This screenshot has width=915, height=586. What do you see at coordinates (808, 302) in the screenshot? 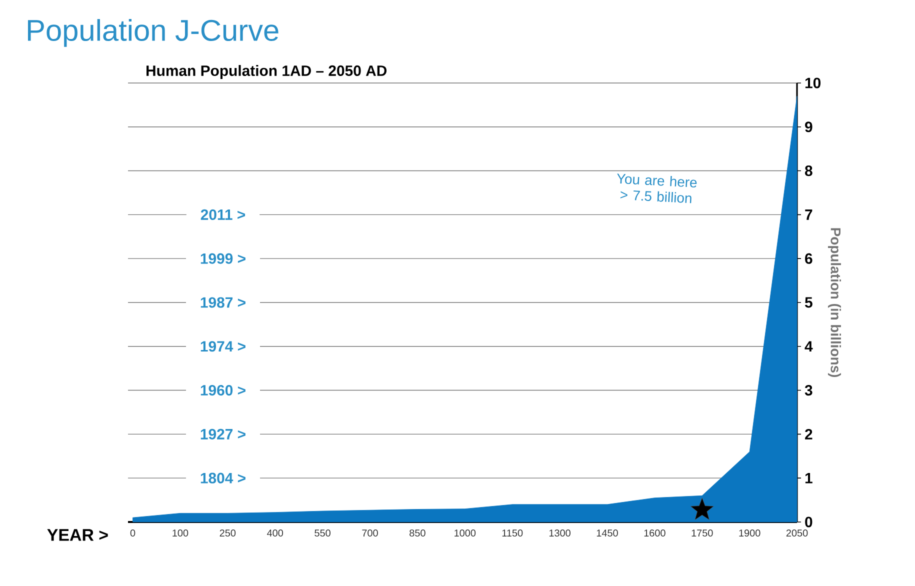
I see `y-tick-label: 5` at bounding box center [808, 302].